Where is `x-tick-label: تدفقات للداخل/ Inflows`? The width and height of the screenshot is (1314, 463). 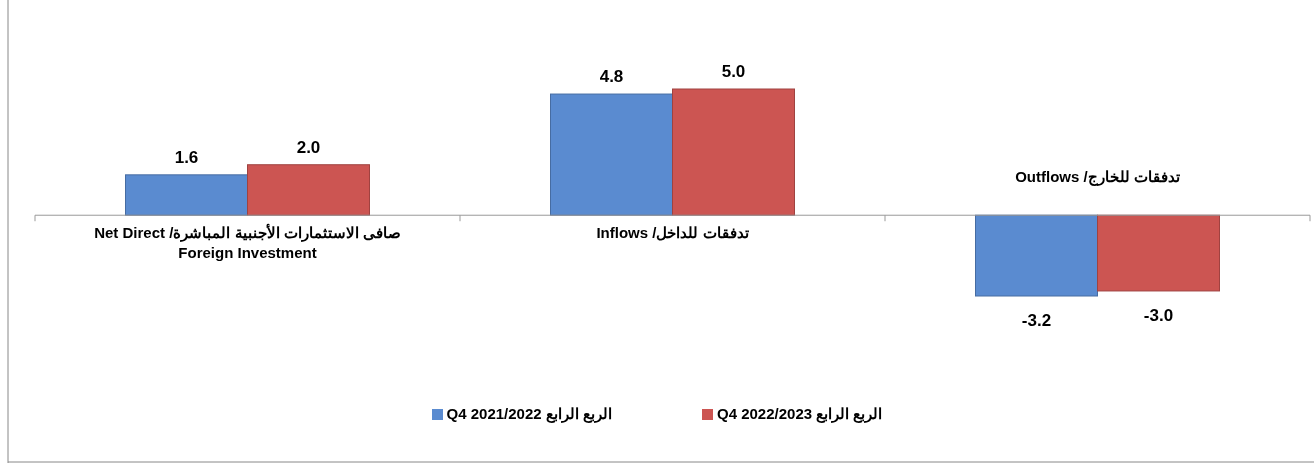
x-tick-label: تدفقات للداخل/ Inflows is located at coordinates (672, 233).